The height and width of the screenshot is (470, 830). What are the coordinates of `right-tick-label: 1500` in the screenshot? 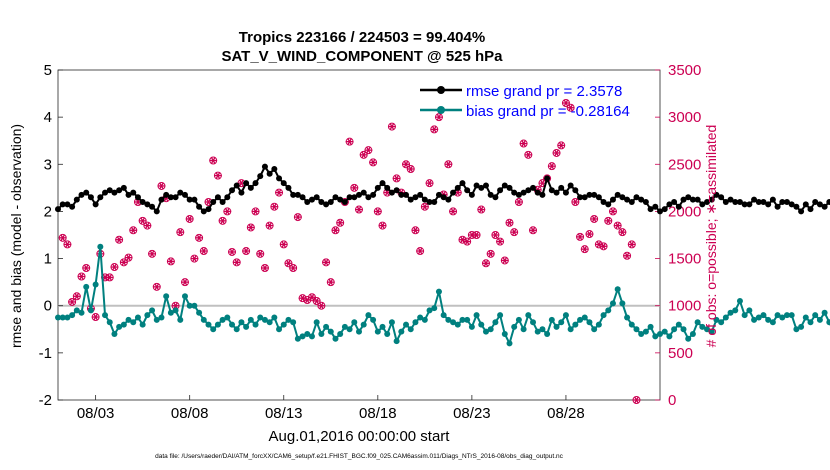 It's located at (684, 259).